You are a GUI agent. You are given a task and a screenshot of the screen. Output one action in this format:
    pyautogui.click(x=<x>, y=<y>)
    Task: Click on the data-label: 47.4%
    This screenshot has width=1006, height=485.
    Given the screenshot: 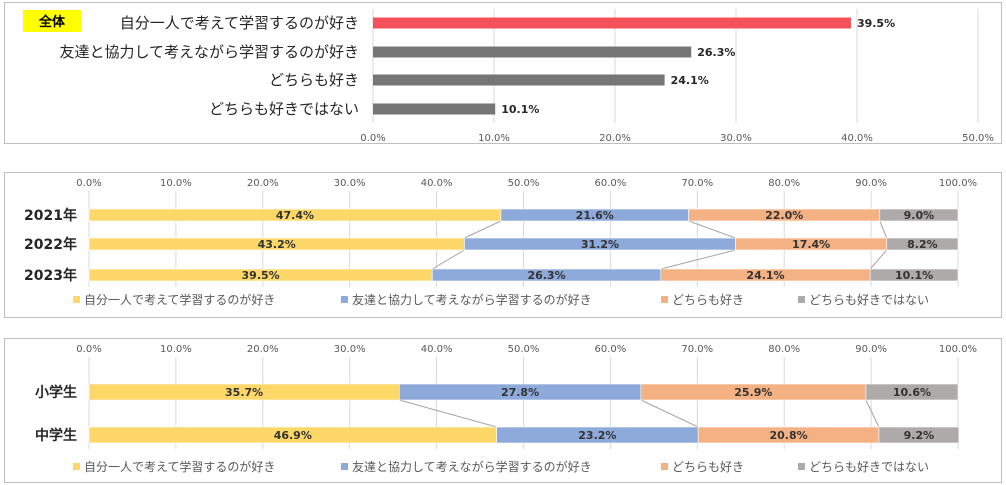 What is the action you would take?
    pyautogui.click(x=295, y=215)
    